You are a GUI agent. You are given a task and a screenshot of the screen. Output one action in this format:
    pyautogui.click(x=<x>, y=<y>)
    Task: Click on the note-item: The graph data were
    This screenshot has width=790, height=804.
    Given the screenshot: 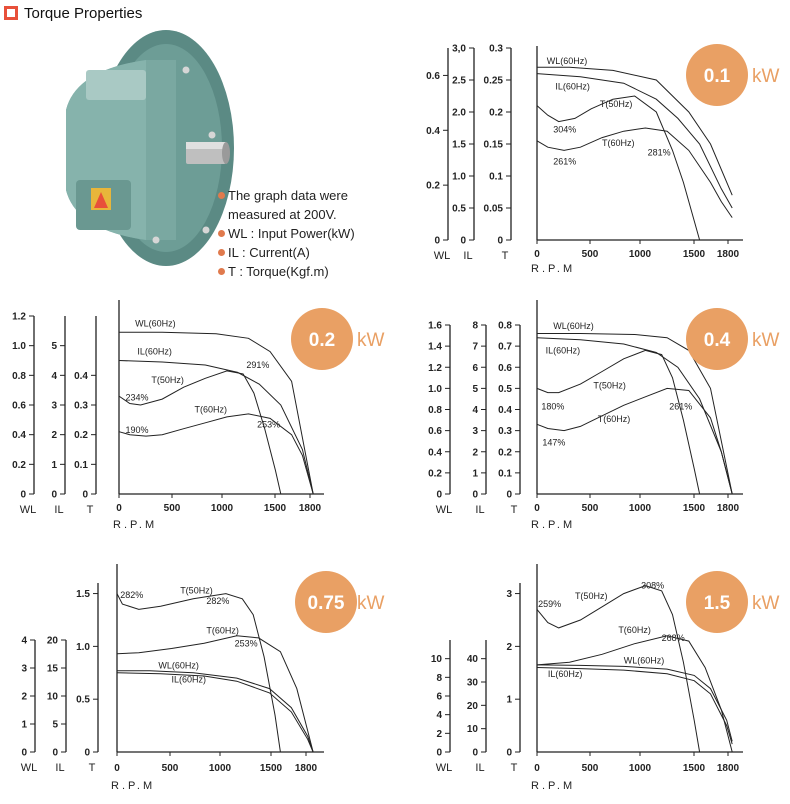 What is the action you would take?
    pyautogui.click(x=286, y=195)
    